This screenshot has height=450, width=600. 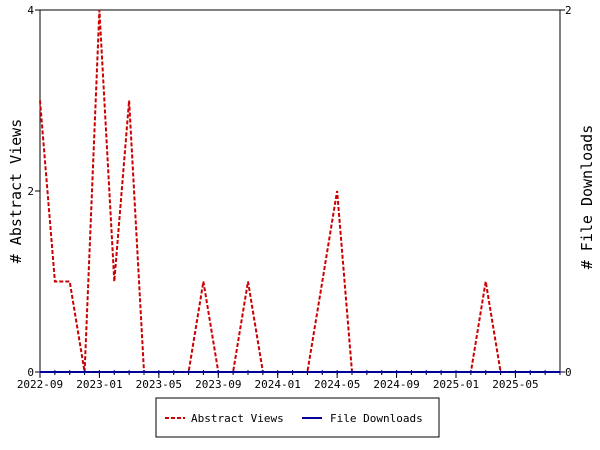 I want to click on legend-label-abstract-views: Abstract Views, so click(x=237, y=418).